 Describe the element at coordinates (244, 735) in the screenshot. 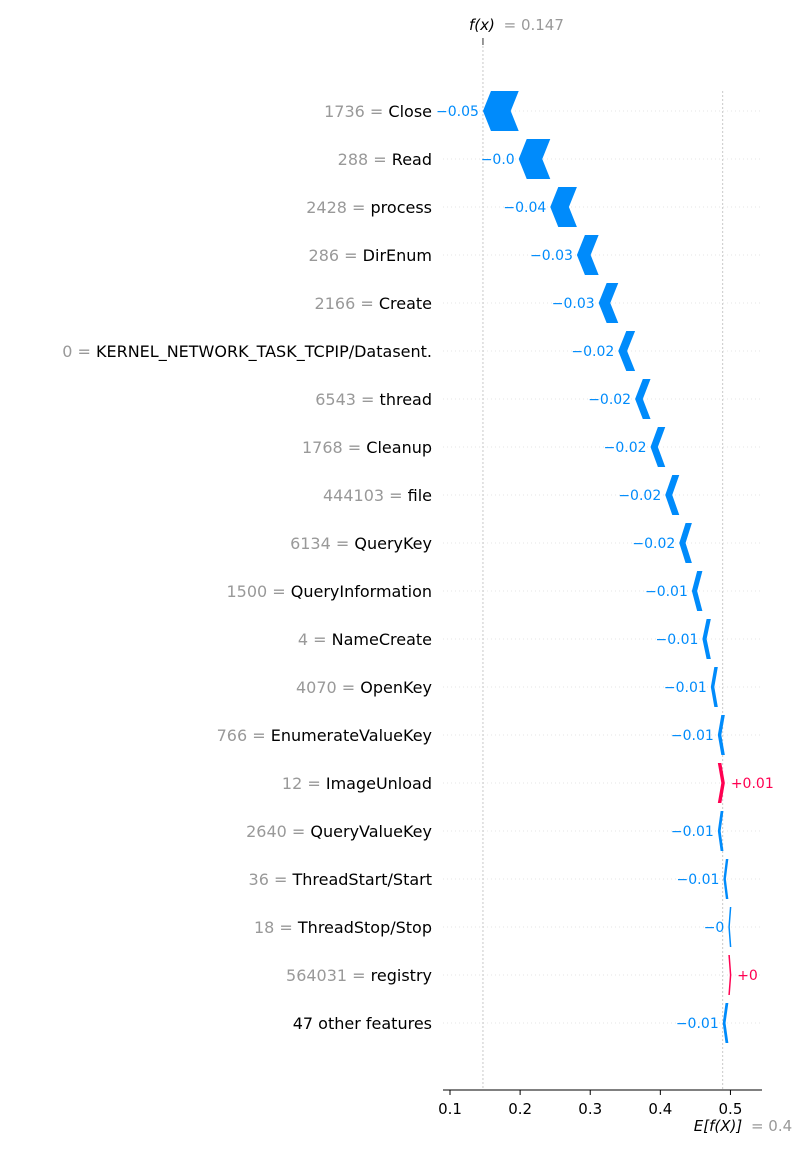

I see `feature-value: 766 =` at that location.